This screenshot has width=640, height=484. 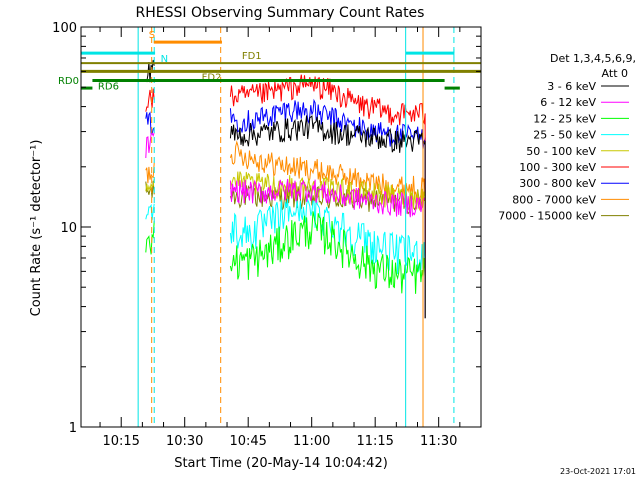 I want to click on y-tick-label: 100, so click(x=64, y=28).